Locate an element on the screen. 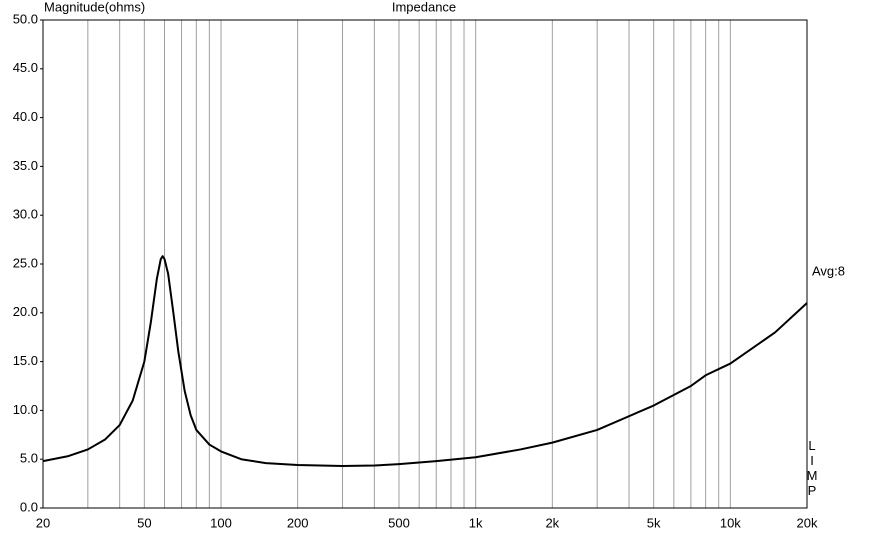 The height and width of the screenshot is (533, 875). y-tick-label: 0.0 is located at coordinates (29, 506).